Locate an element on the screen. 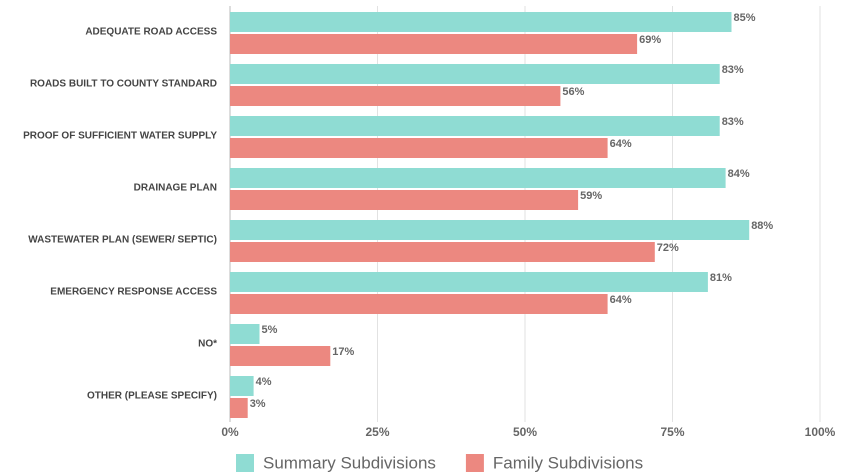 The height and width of the screenshot is (475, 852). category-label: ADEQUATE ROAD ACCESS is located at coordinates (151, 32).